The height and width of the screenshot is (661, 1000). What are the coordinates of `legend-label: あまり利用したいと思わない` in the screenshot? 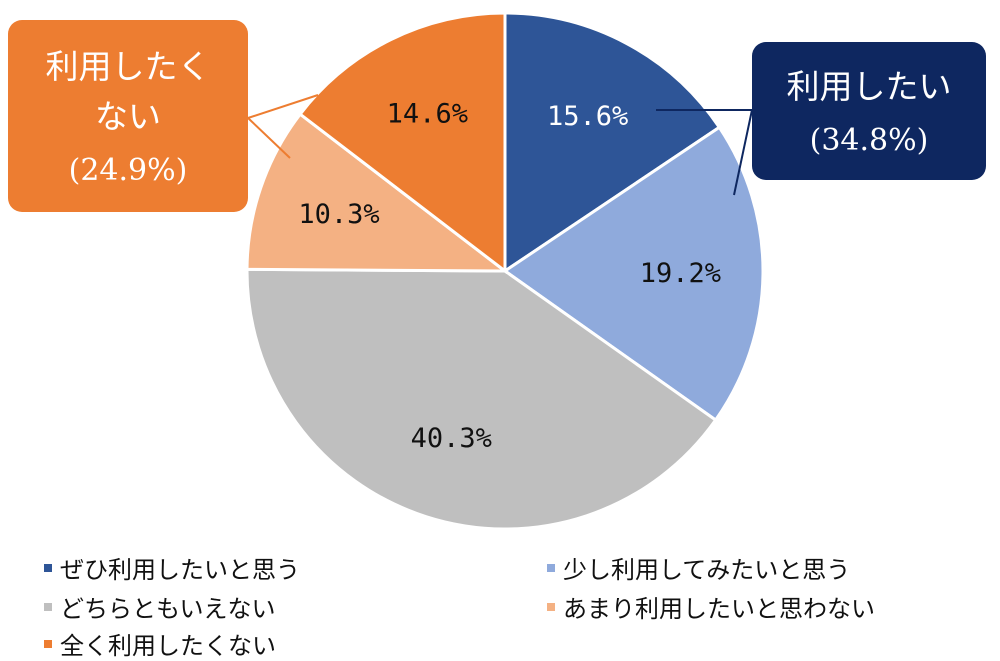 It's located at (719, 609).